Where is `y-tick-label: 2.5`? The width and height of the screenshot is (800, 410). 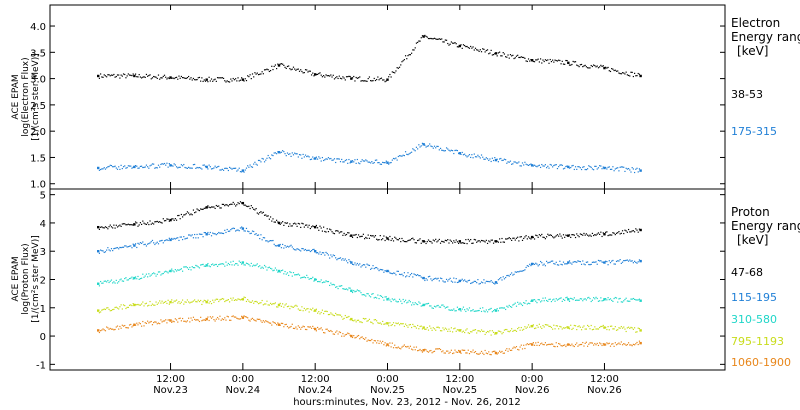
y-tick-label: 2.5 is located at coordinates (38, 106).